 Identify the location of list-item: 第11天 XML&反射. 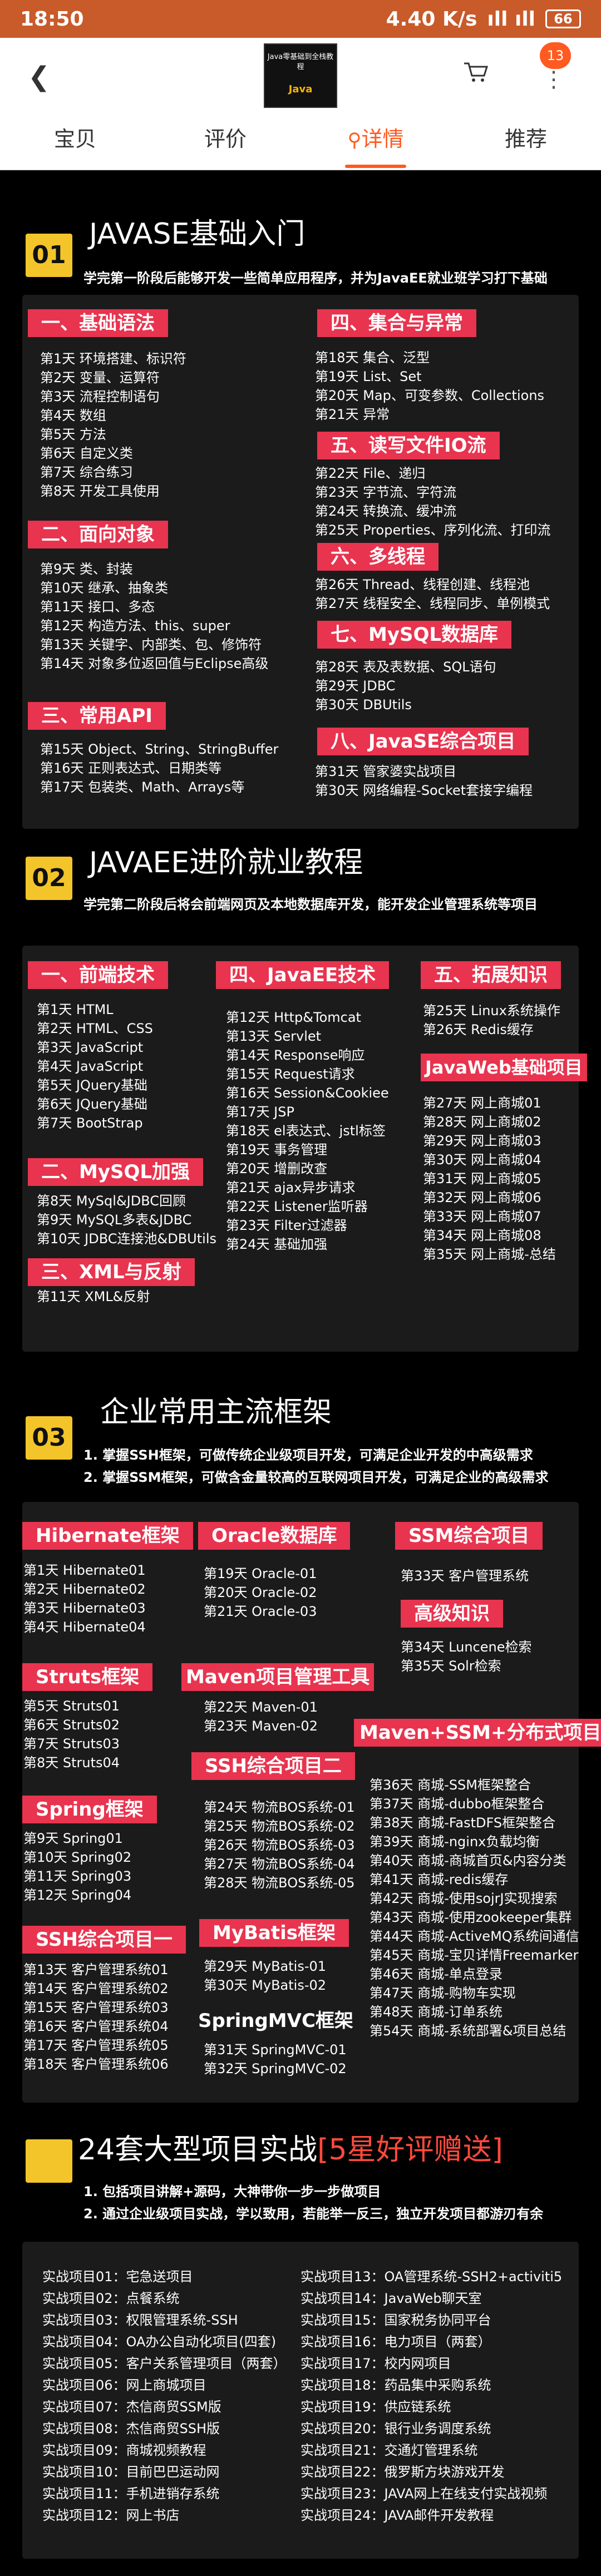
(93, 1296).